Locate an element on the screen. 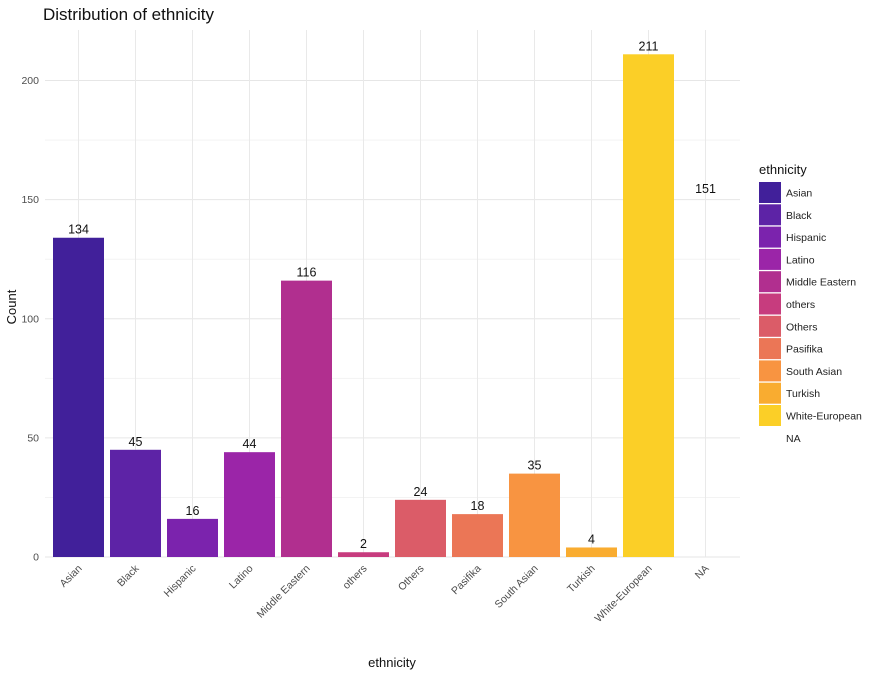  legend-label: Middle Eastern is located at coordinates (821, 283).